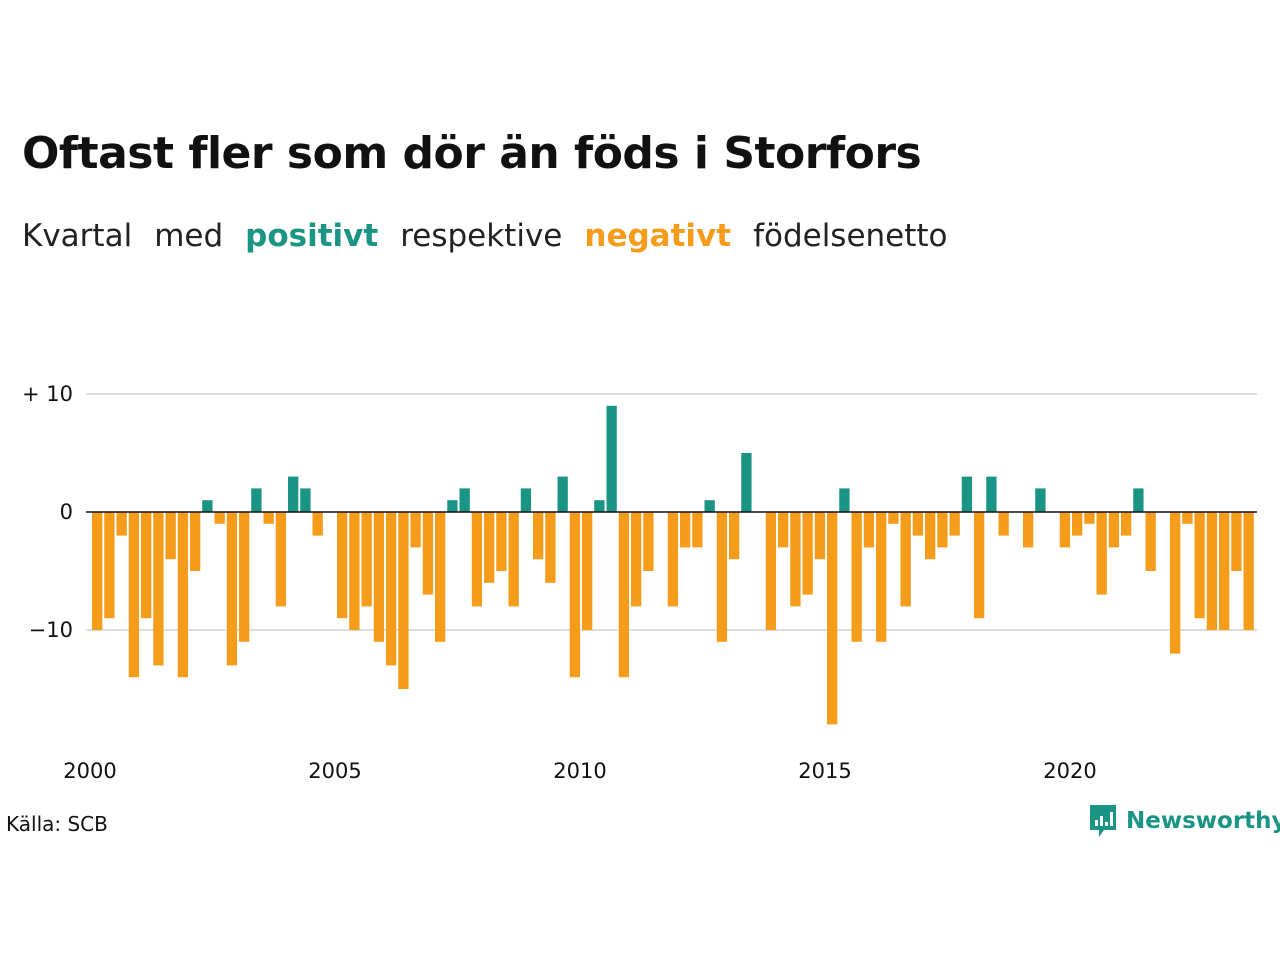 The height and width of the screenshot is (960, 1280). Describe the element at coordinates (1175, 583) in the screenshot. I see `bar: 2022 Q1: -12` at that location.